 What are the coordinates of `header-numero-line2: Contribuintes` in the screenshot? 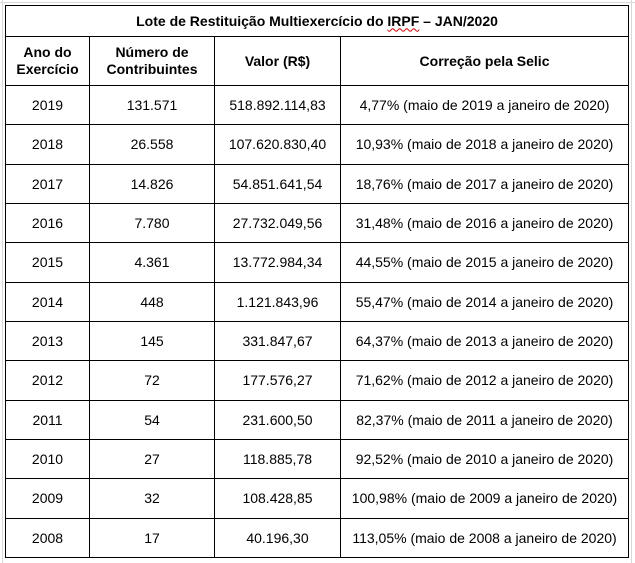 It's located at (152, 69).